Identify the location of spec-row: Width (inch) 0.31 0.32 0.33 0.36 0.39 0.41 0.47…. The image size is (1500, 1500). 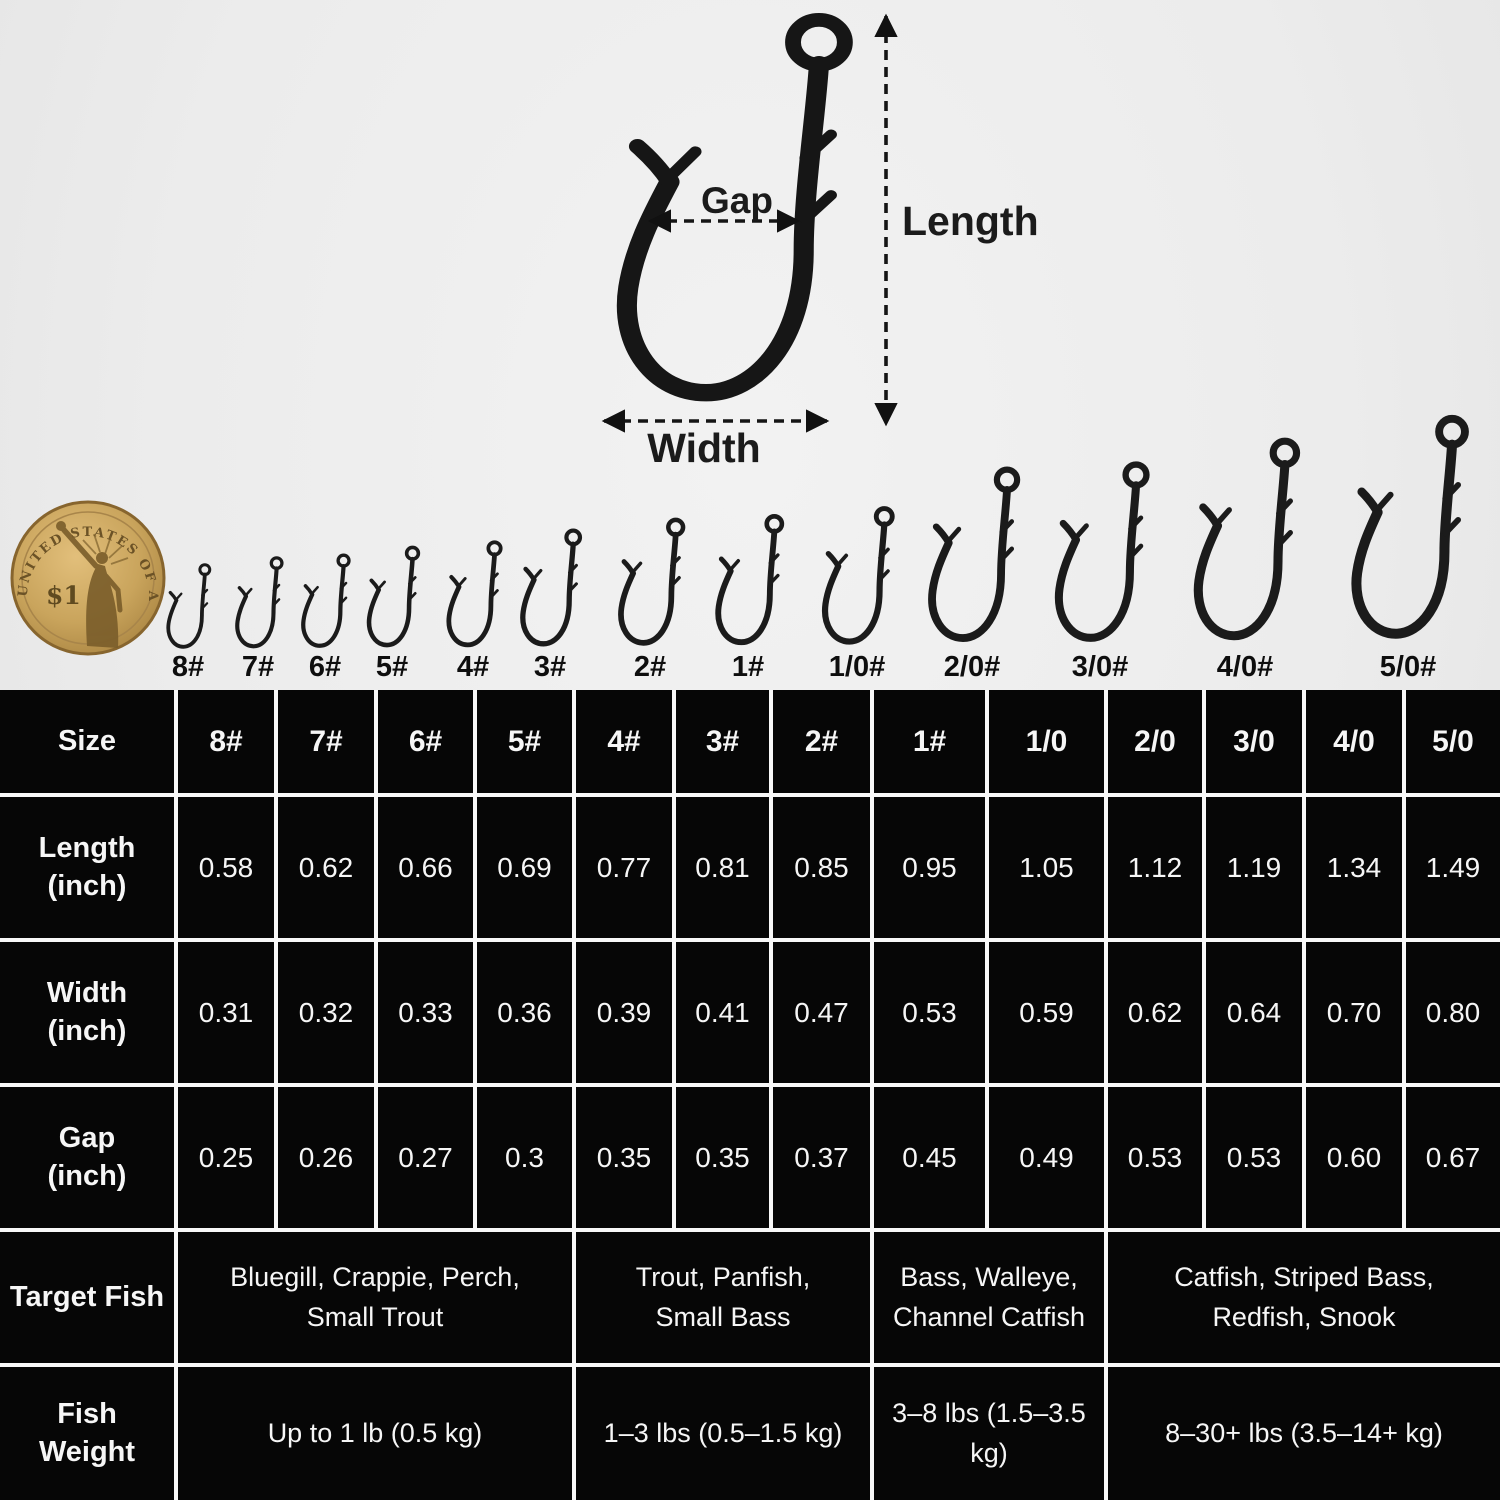
(750, 1012).